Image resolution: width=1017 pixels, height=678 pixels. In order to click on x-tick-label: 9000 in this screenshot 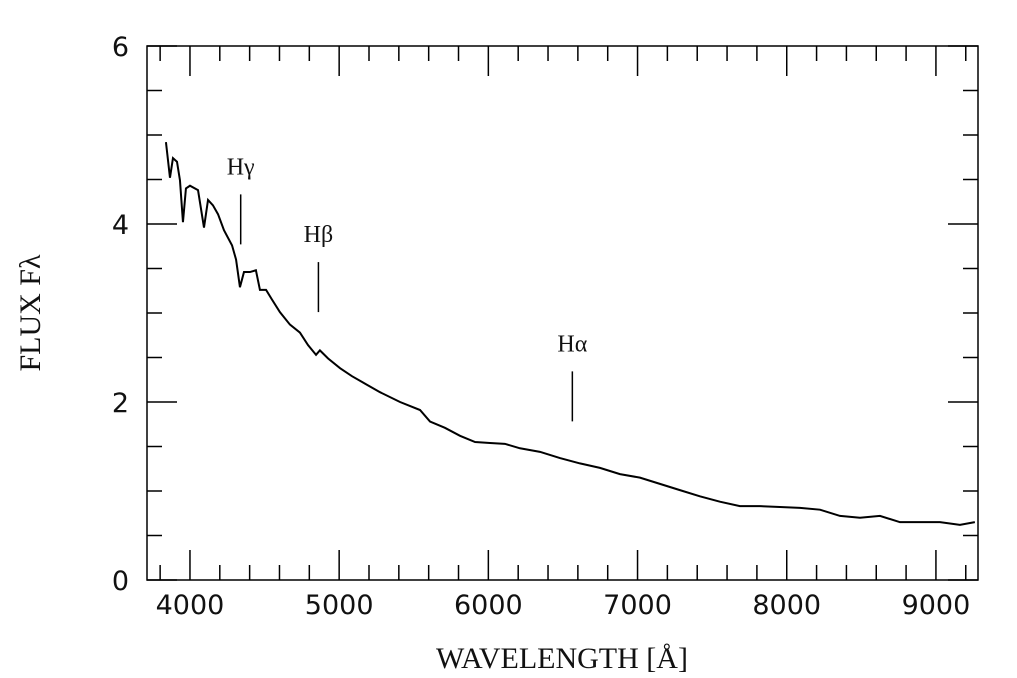, I will do `click(936, 605)`.